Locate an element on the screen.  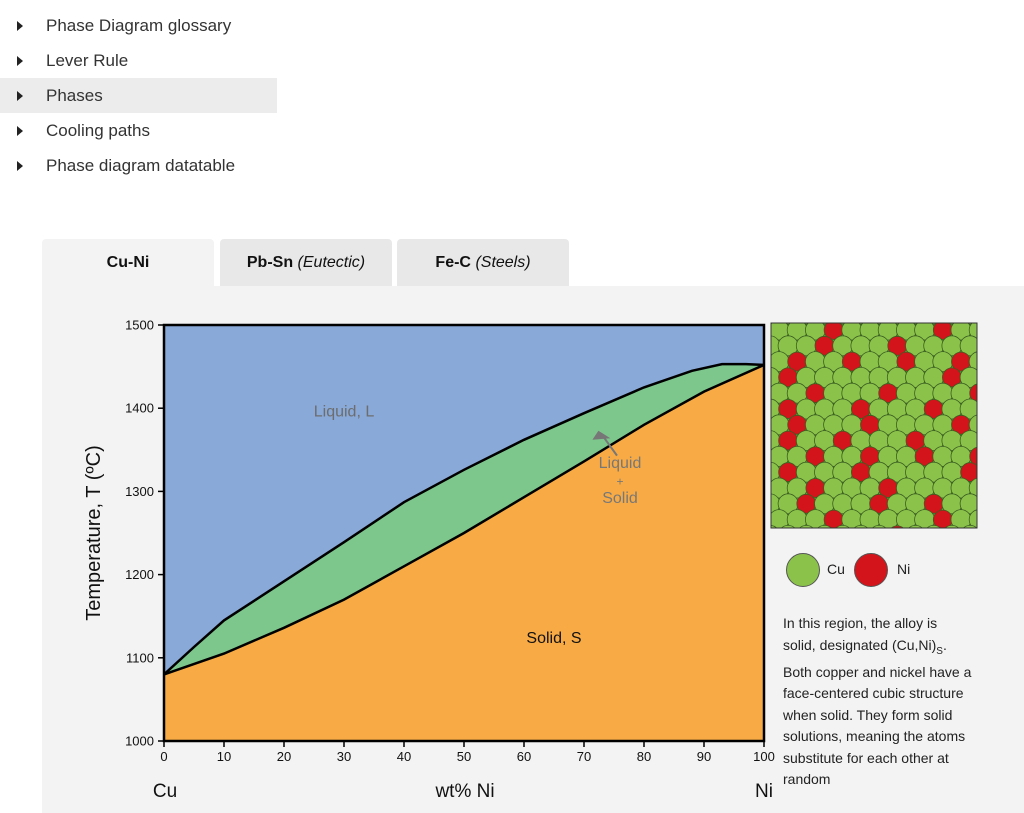
tab-suffix: (Steels) is located at coordinates (503, 262).